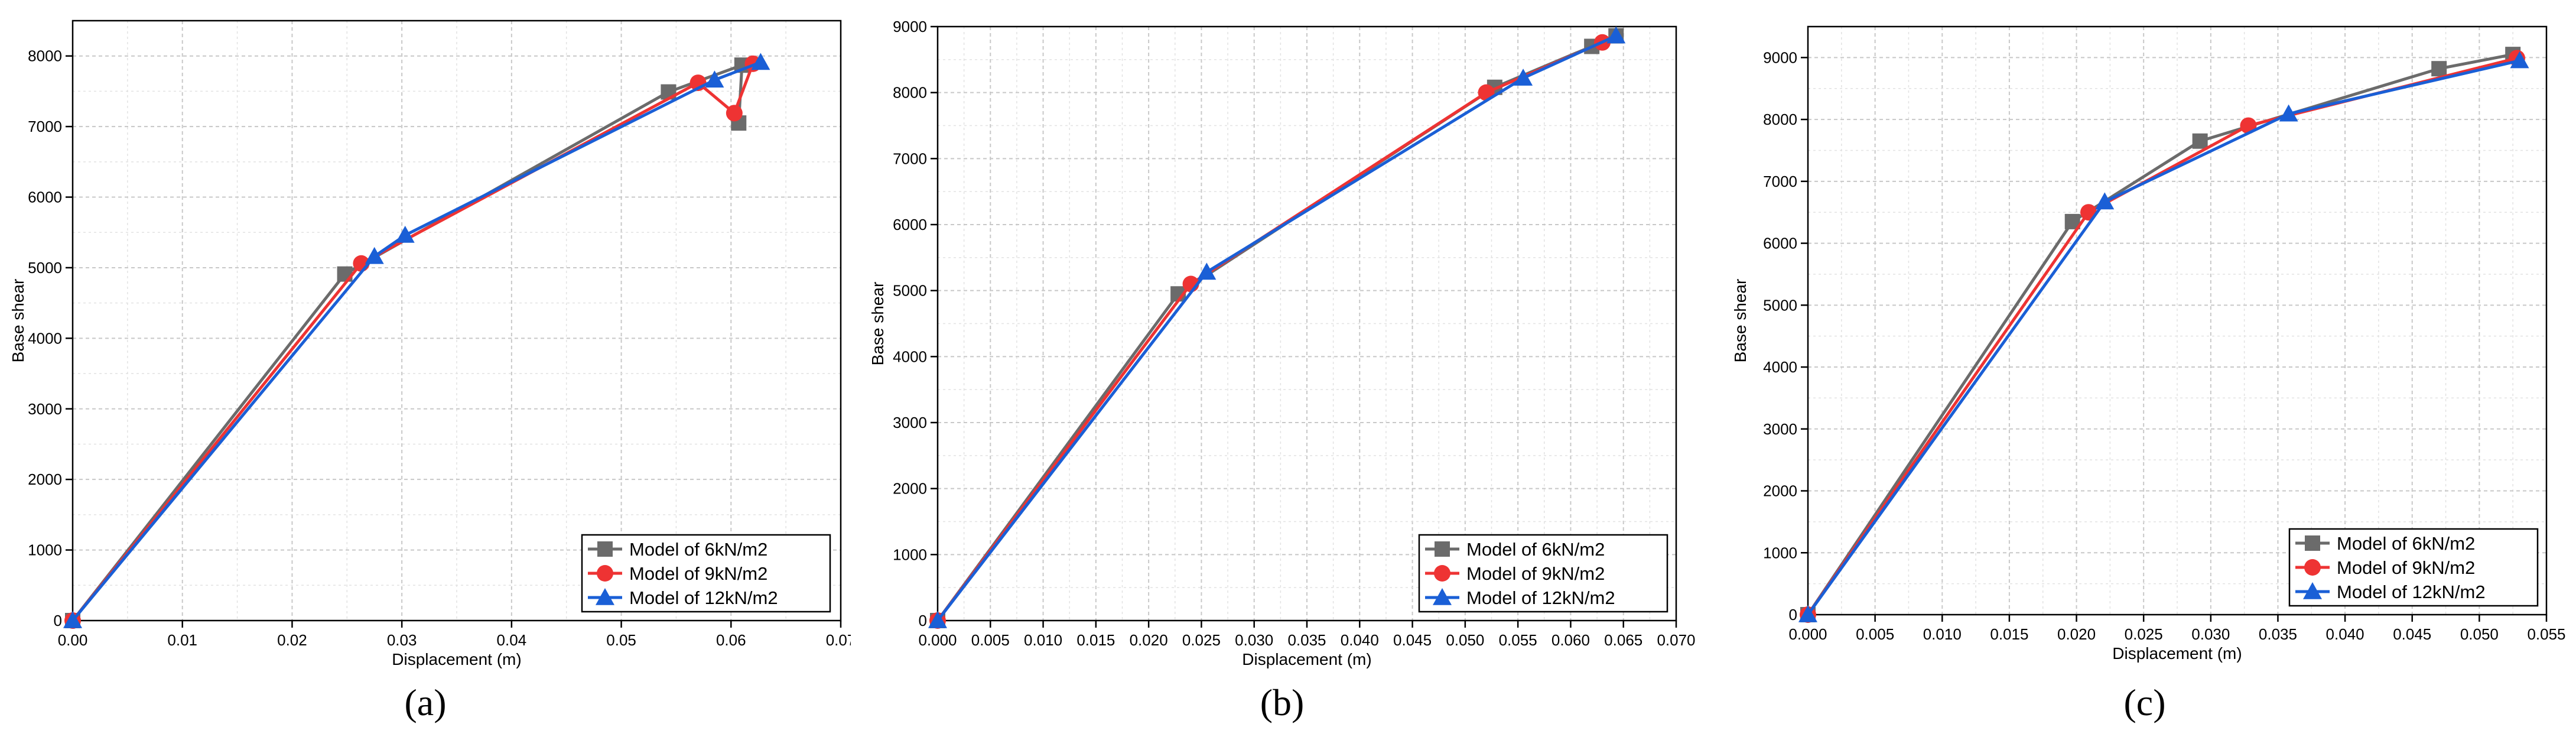 This screenshot has width=2576, height=737. What do you see at coordinates (292, 640) in the screenshot?
I see `x-tick-label: 0.02` at bounding box center [292, 640].